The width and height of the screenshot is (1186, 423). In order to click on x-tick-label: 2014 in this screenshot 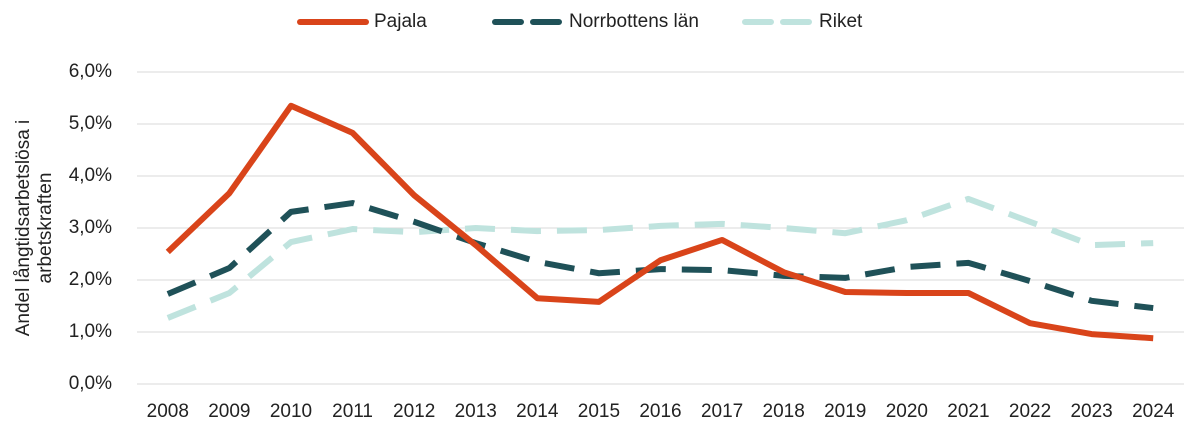, I will do `click(537, 411)`.